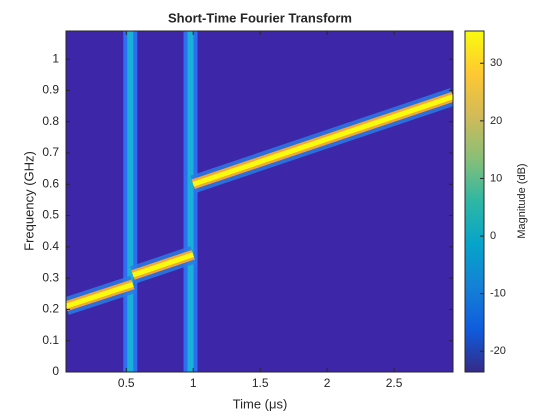  What do you see at coordinates (260, 17) in the screenshot?
I see `chart-title: Short-Time Fourier Transform` at bounding box center [260, 17].